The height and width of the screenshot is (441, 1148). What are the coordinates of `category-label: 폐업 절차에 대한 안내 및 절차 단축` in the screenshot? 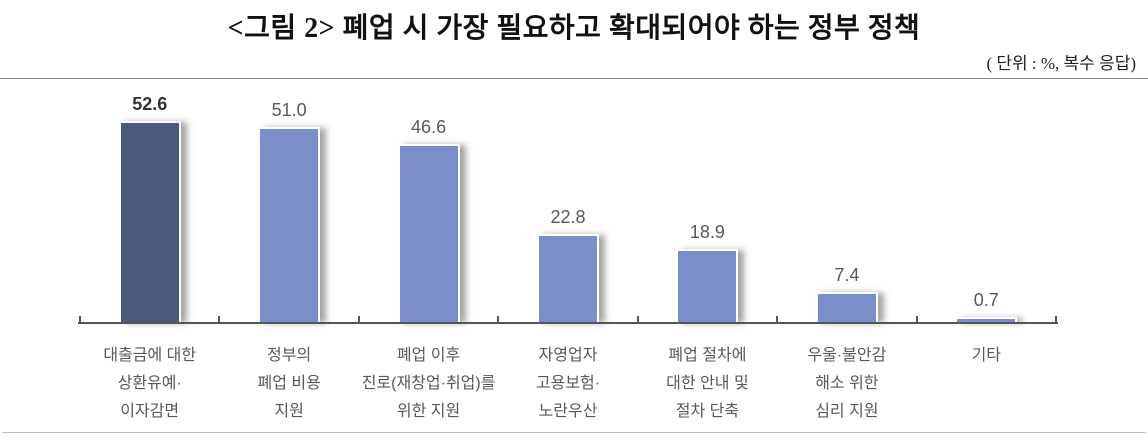 It's located at (707, 383).